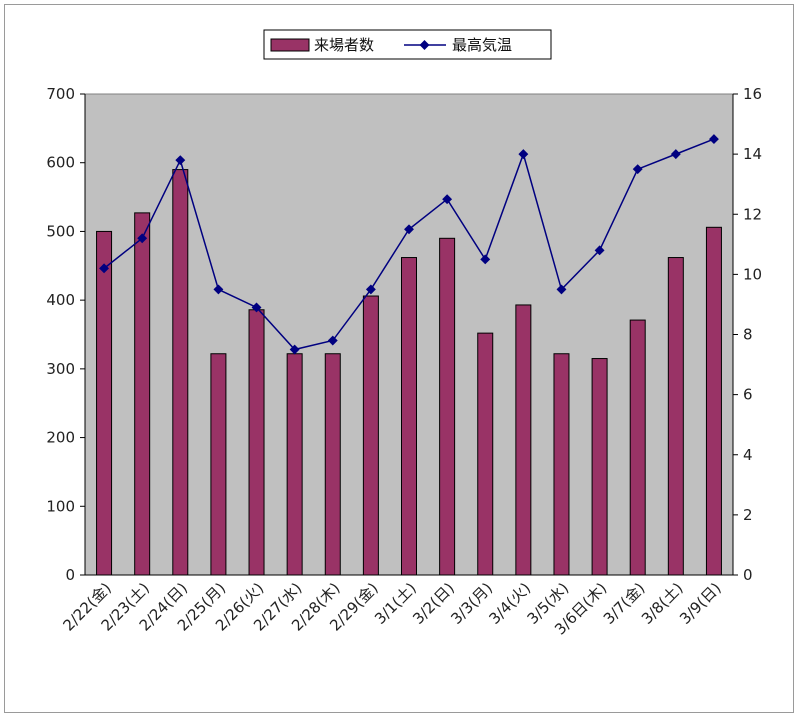  What do you see at coordinates (395, 603) in the screenshot?
I see `category-label-9: 3/1(土)` at bounding box center [395, 603].